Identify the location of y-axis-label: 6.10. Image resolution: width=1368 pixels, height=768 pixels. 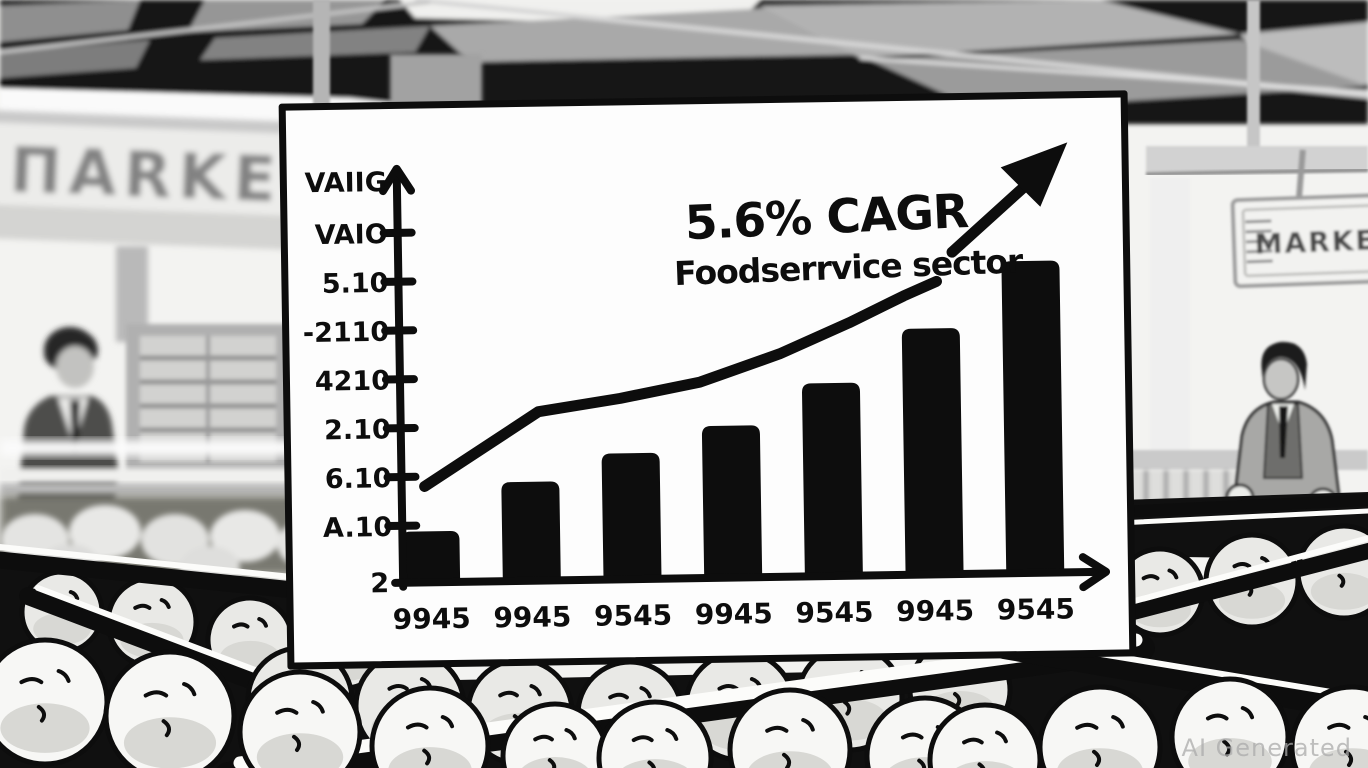
(358, 479).